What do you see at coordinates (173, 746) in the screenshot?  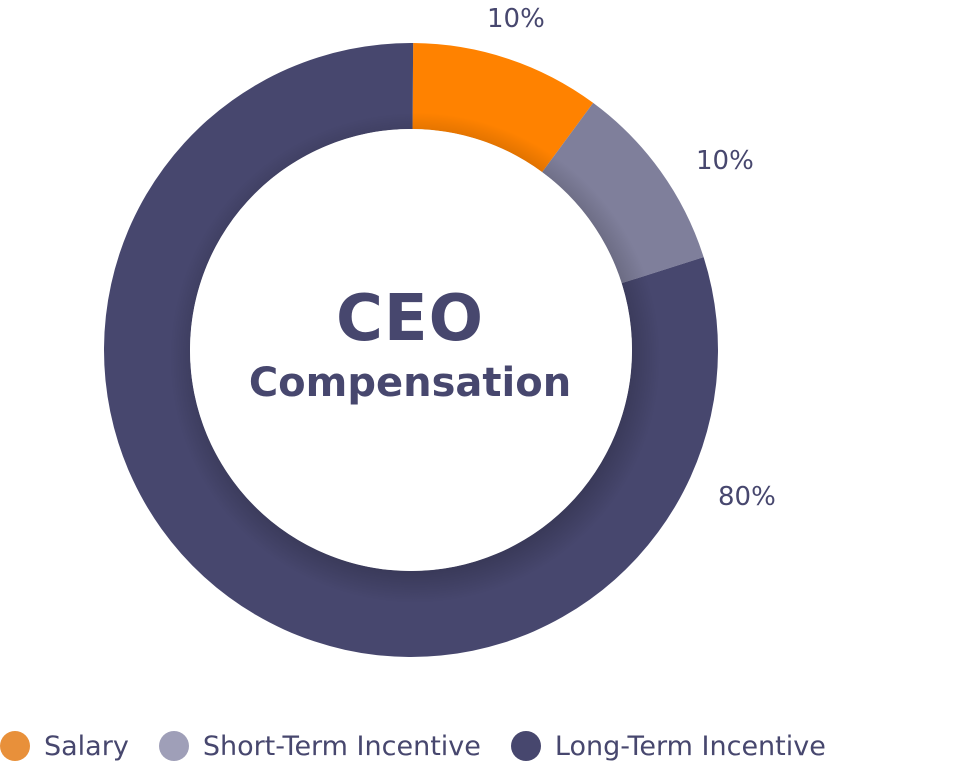 I see `short-term-incentive-legend-dot-icon` at bounding box center [173, 746].